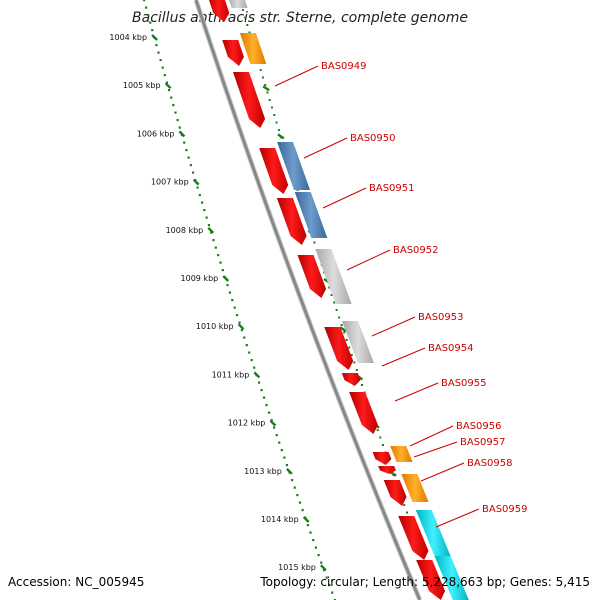 Image resolution: width=600 pixels, height=600 pixels. What do you see at coordinates (464, 383) in the screenshot?
I see `gene-label: BAS0955` at bounding box center [464, 383].